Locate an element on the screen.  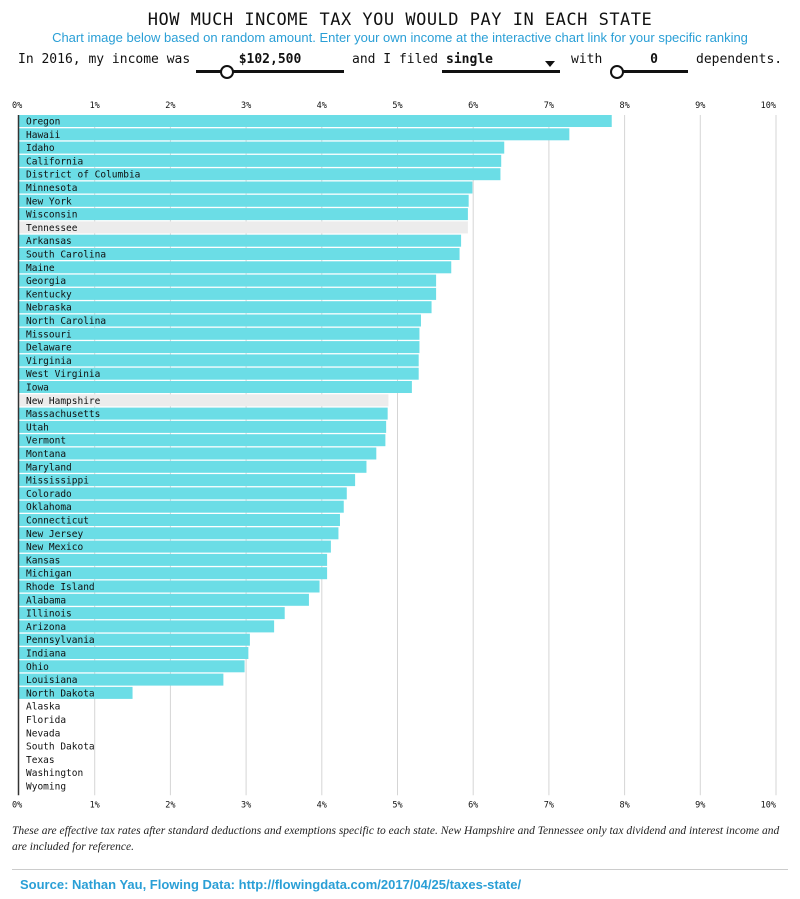
state-label: Nevada is located at coordinates (43, 733).